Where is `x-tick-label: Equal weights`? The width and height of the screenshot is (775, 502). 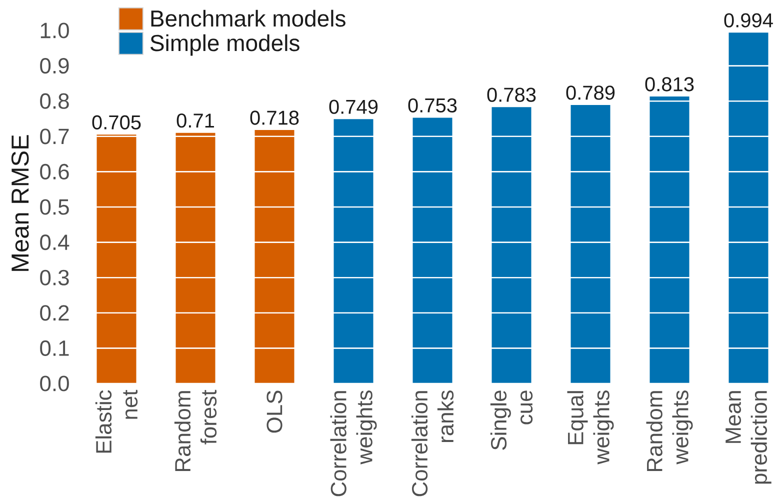 x-tick-label: Equal weights is located at coordinates (590, 427).